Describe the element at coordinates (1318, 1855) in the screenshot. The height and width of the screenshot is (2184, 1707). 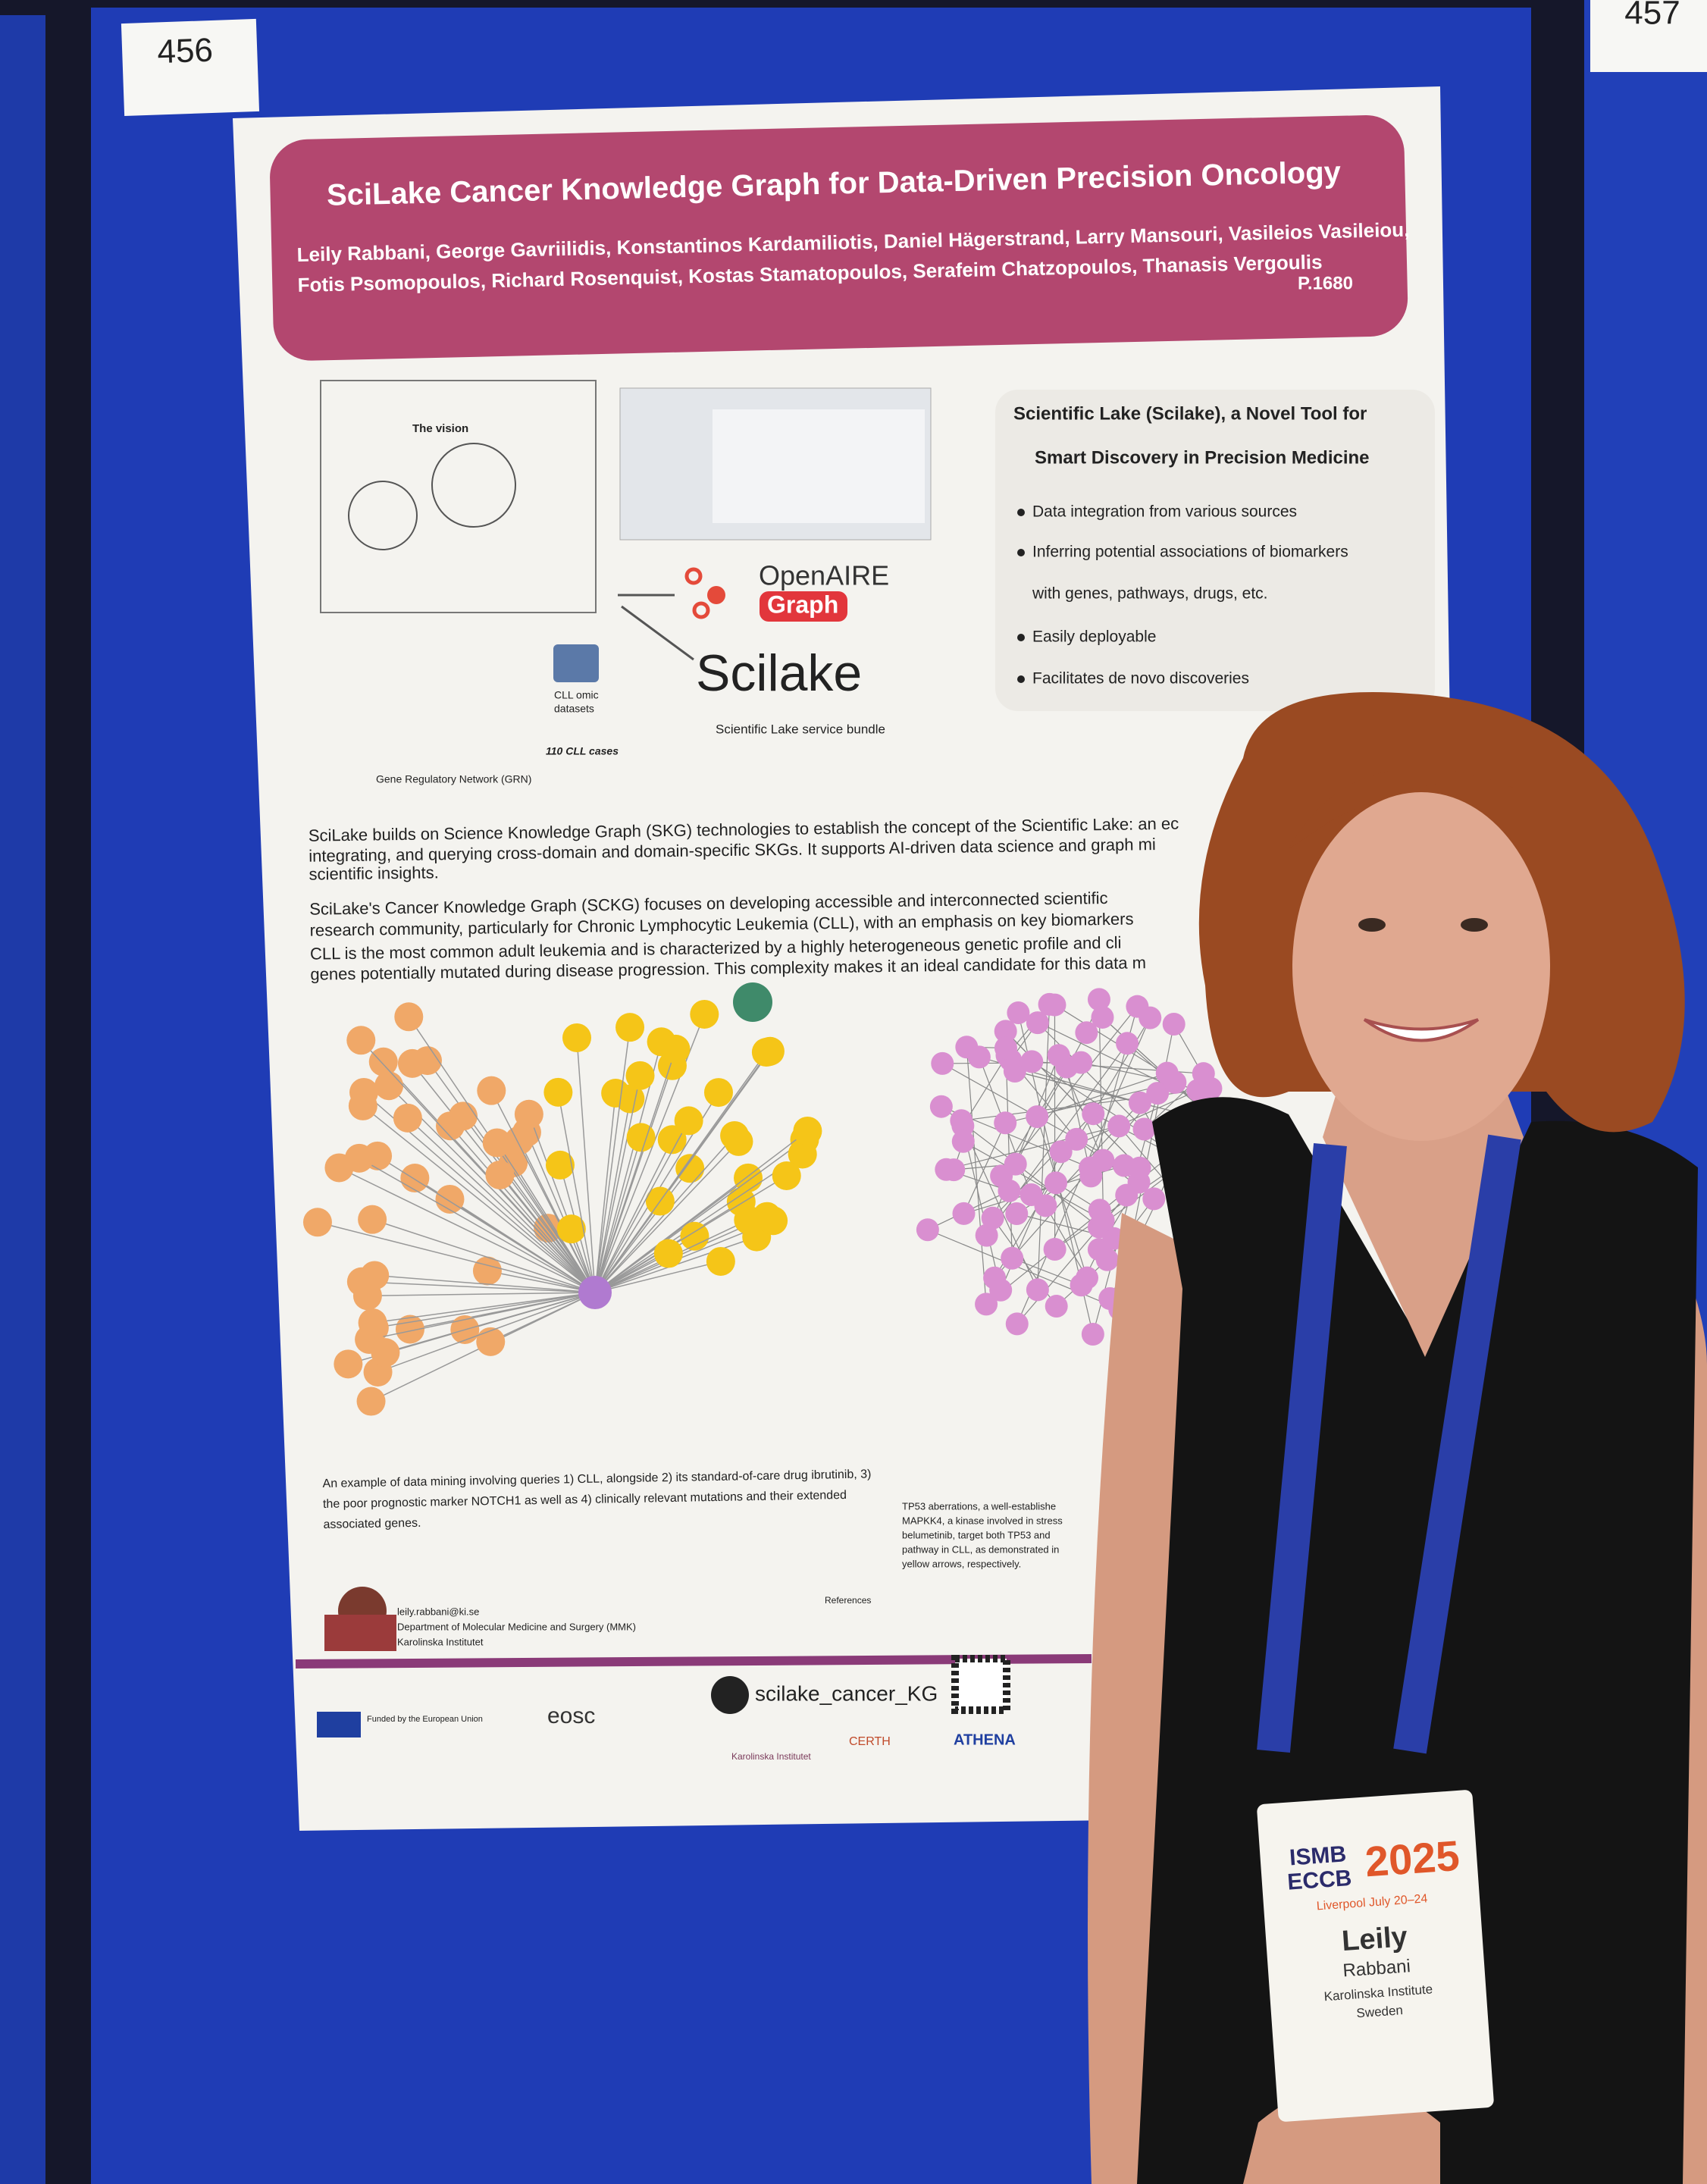
I see `badge-text: ISMB` at that location.